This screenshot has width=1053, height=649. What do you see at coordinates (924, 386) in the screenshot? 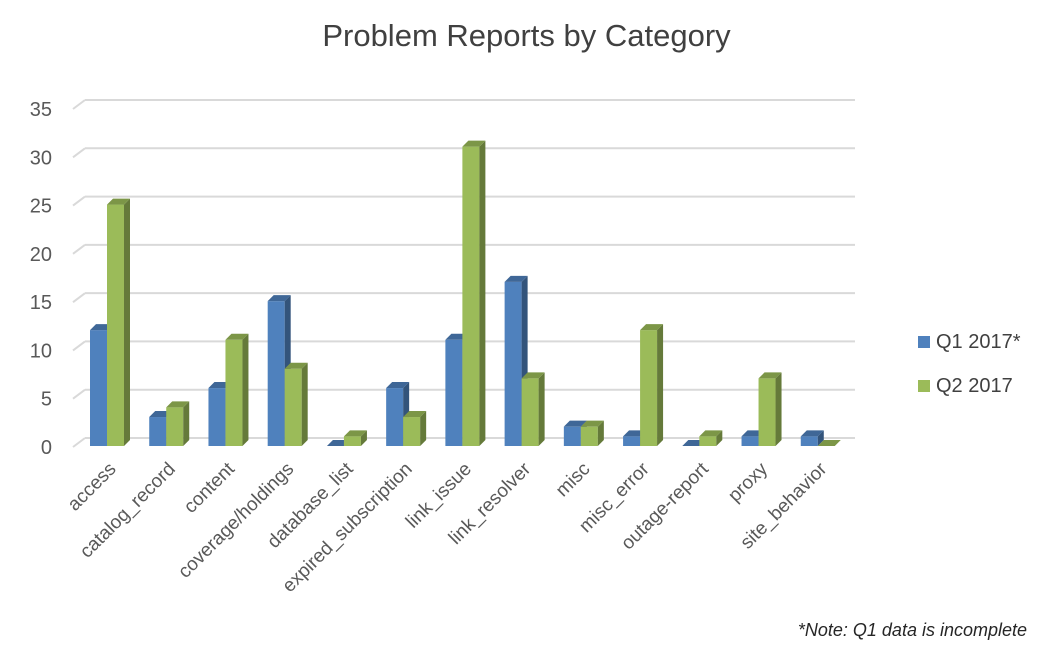
I see `legend-swatch-q2` at bounding box center [924, 386].